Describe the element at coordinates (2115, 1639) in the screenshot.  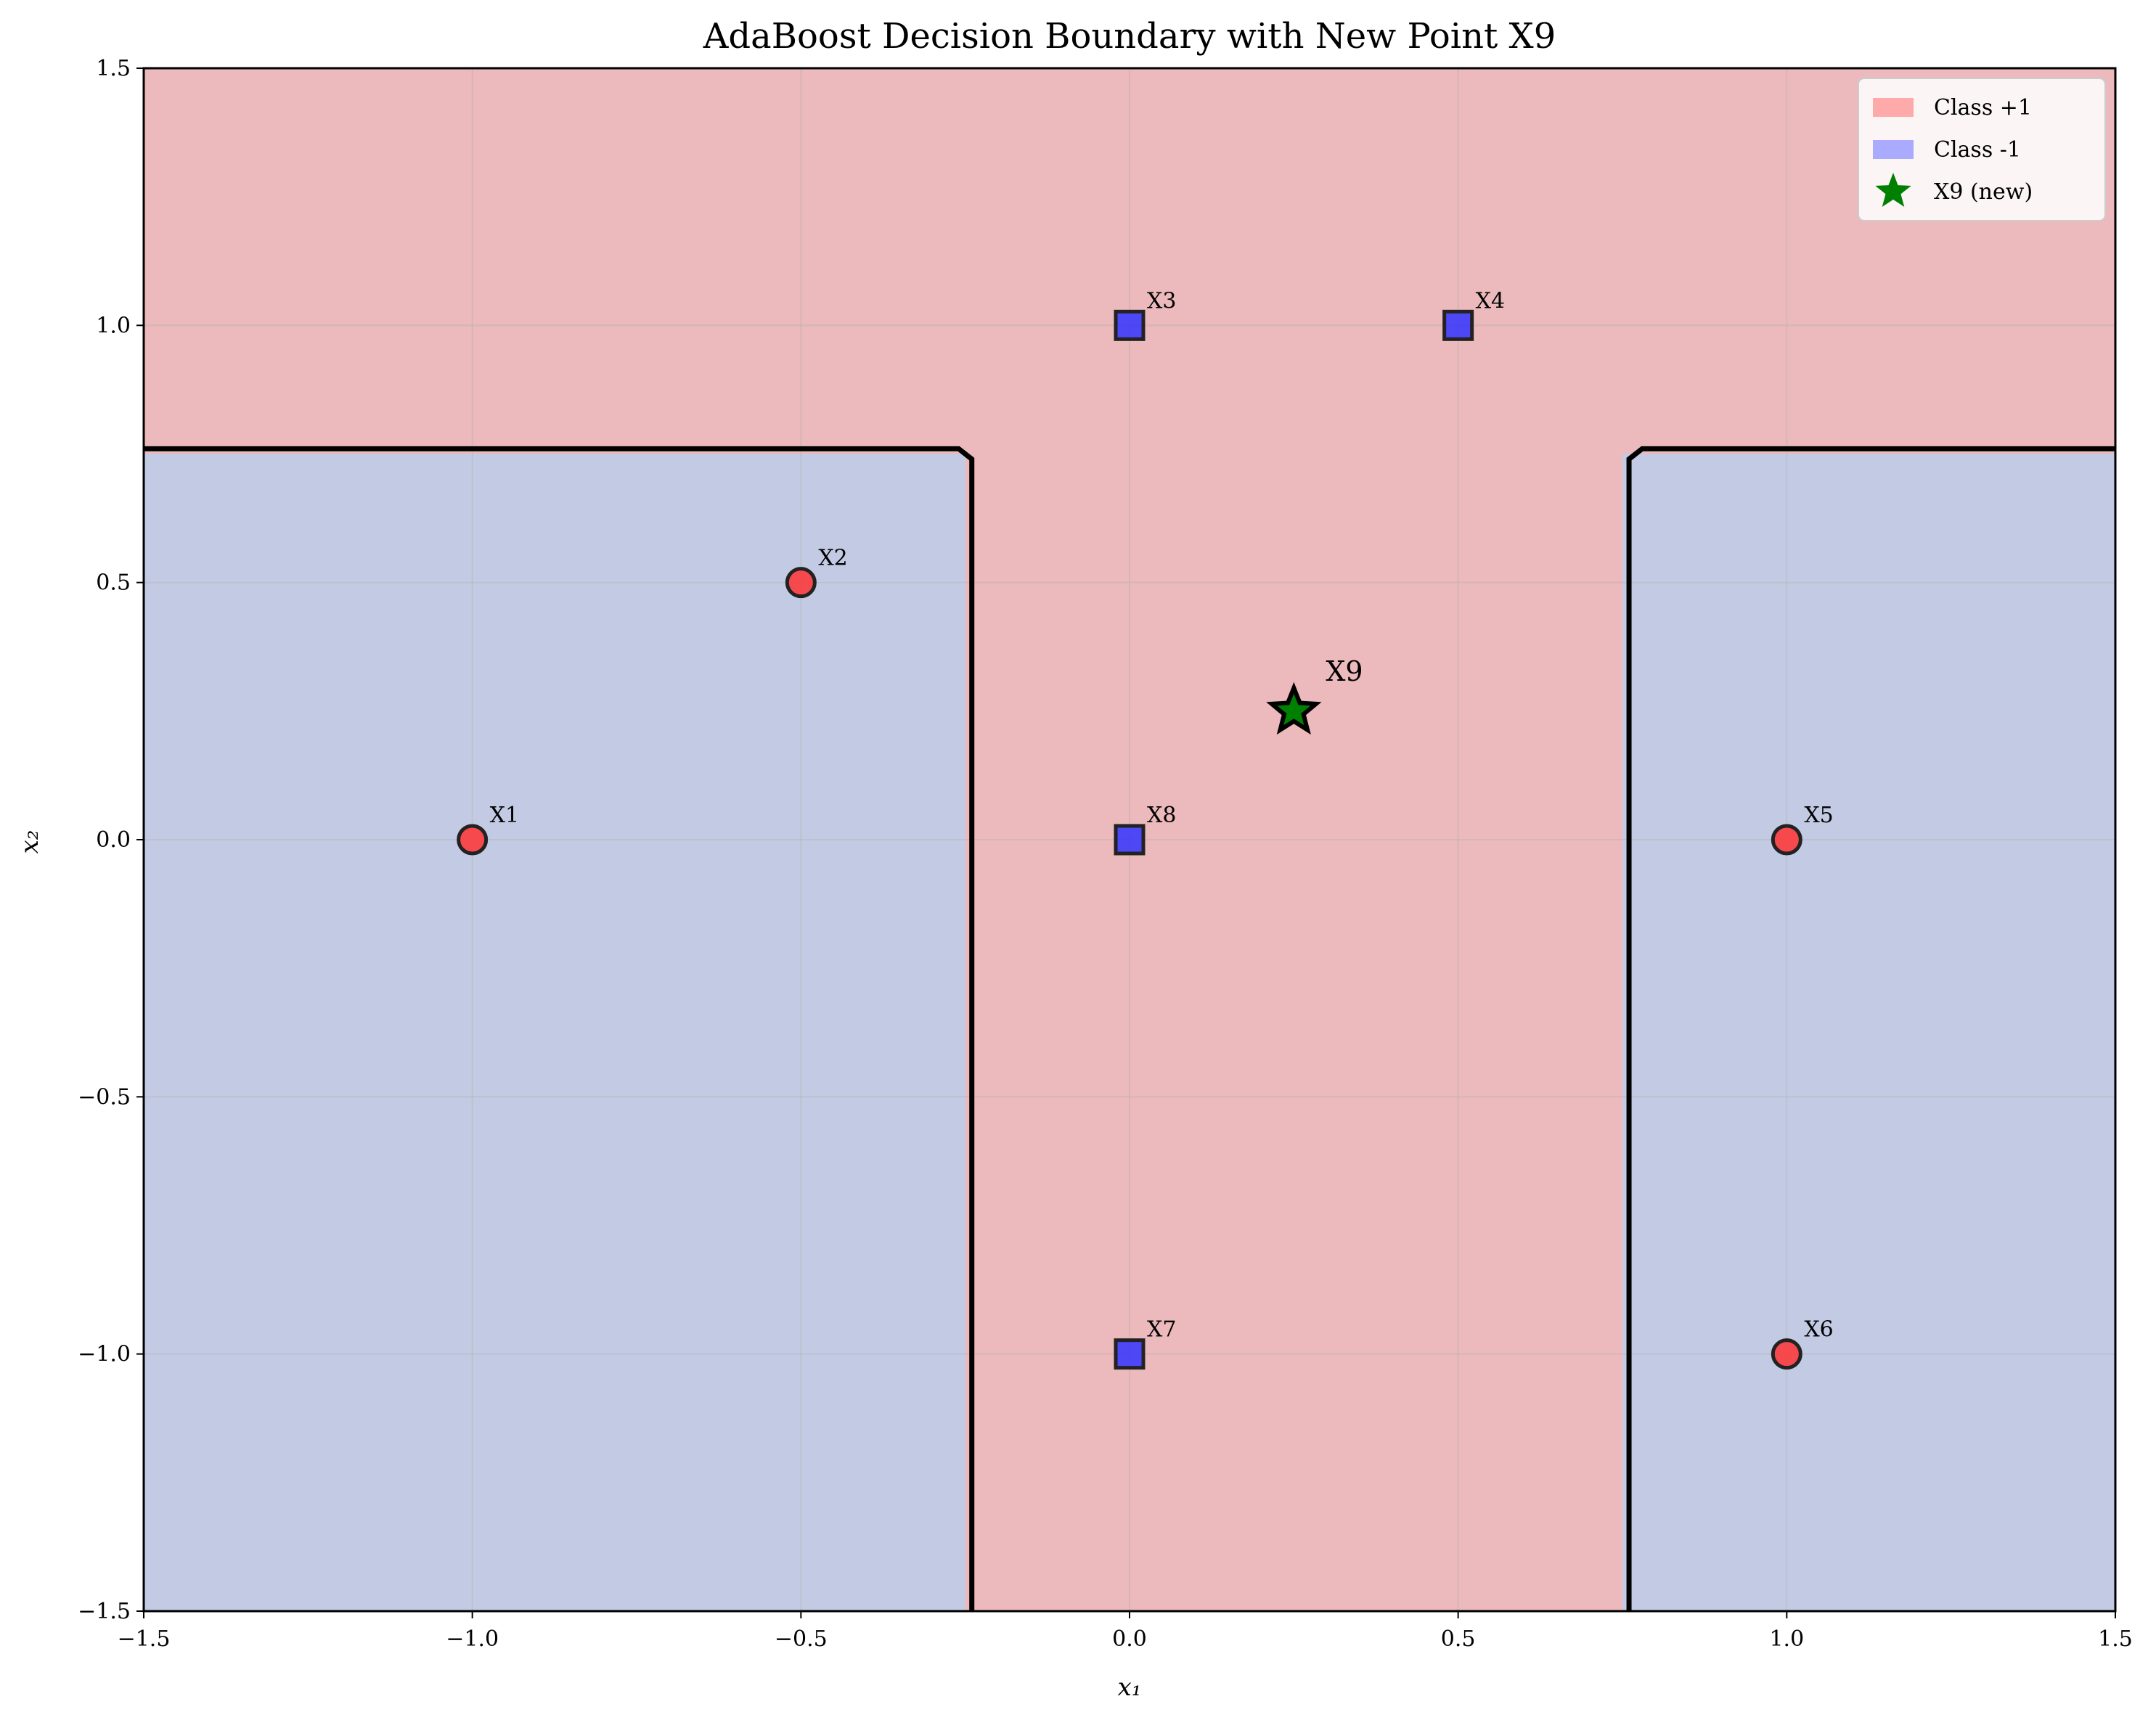
I see `x-tick-label: 1.5` at that location.